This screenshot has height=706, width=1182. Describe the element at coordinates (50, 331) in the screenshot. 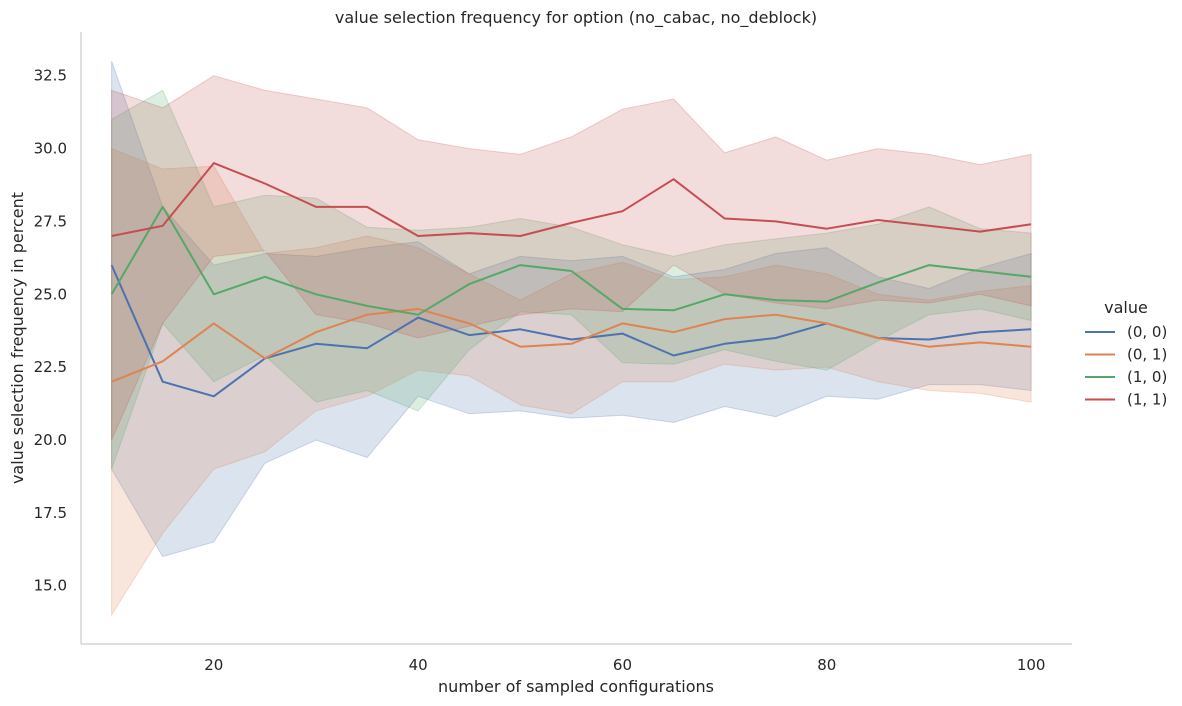

I see `y-tick-labels: 15.0 17.5 20.0 22.5 25.0 27.5 30.0 32.5` at that location.